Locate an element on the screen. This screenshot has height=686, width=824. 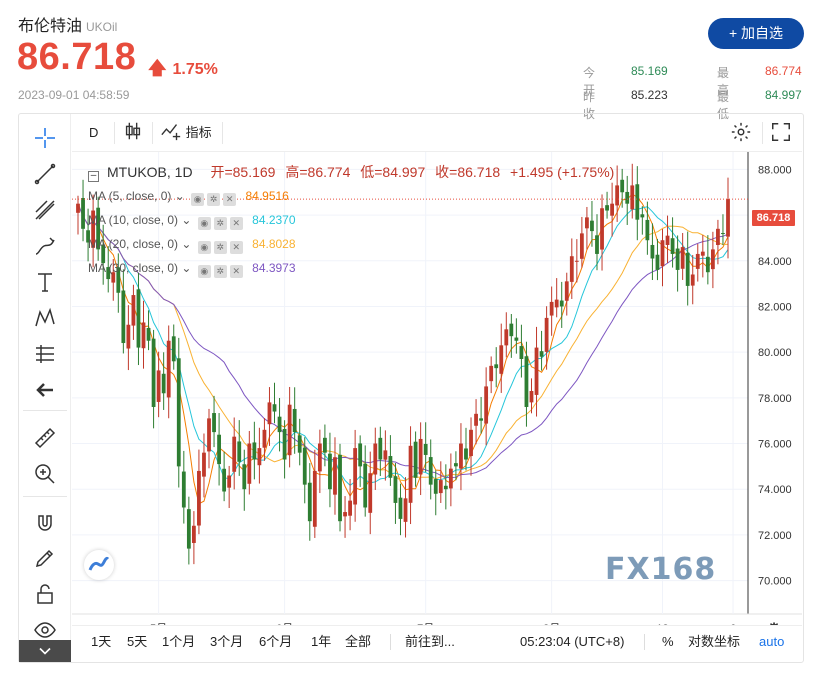
settings-icon is located at coordinates (741, 133).